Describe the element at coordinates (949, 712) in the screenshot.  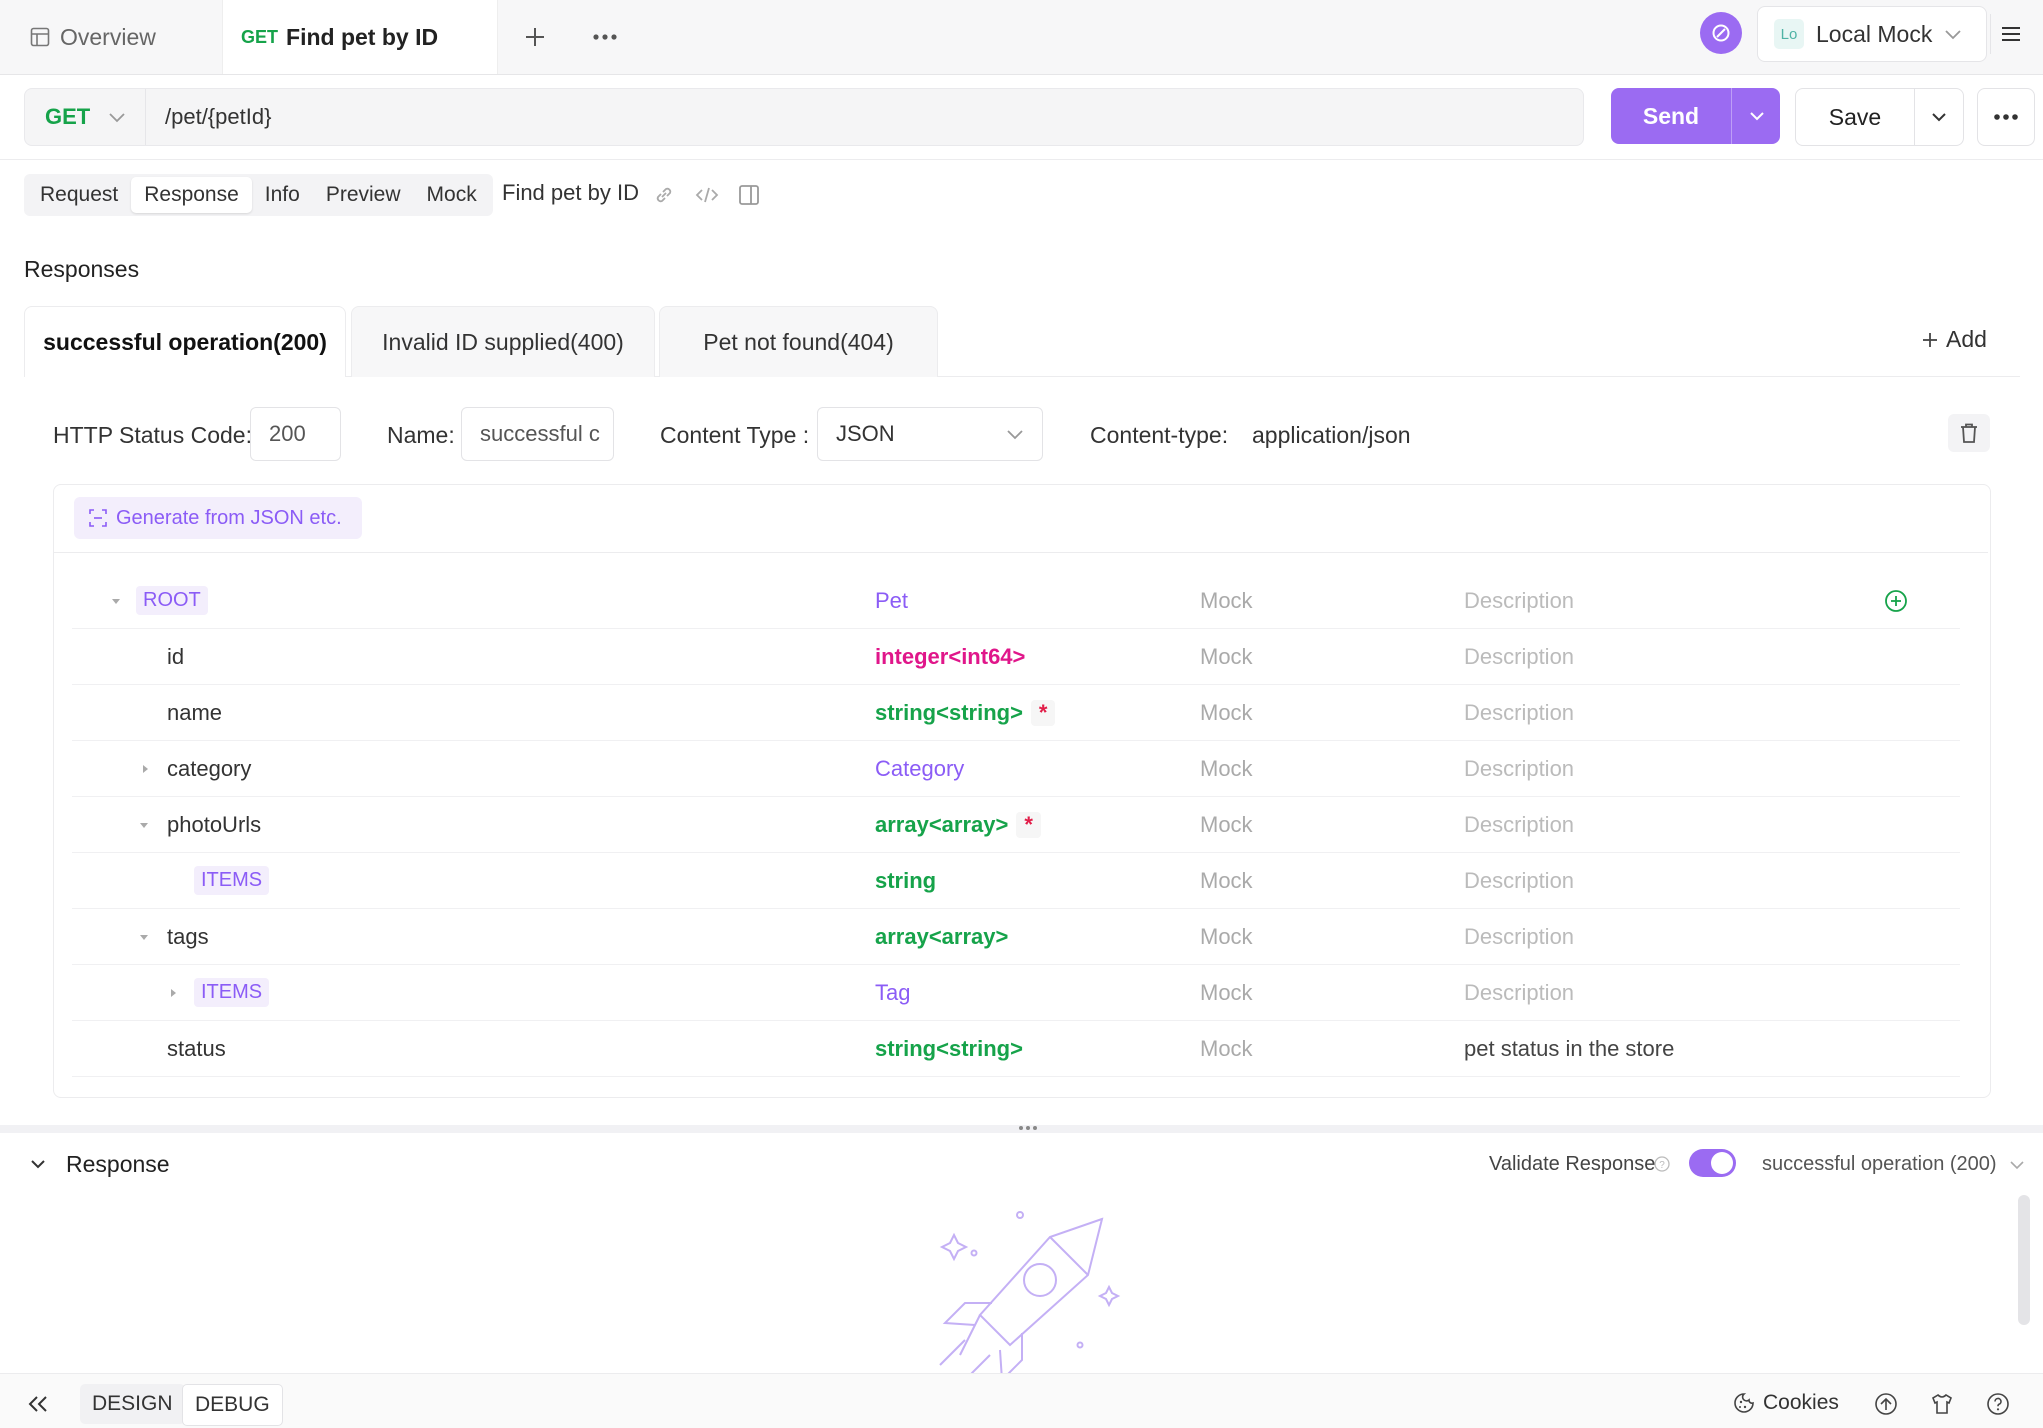
I see `schema-type-name: string<string>` at that location.